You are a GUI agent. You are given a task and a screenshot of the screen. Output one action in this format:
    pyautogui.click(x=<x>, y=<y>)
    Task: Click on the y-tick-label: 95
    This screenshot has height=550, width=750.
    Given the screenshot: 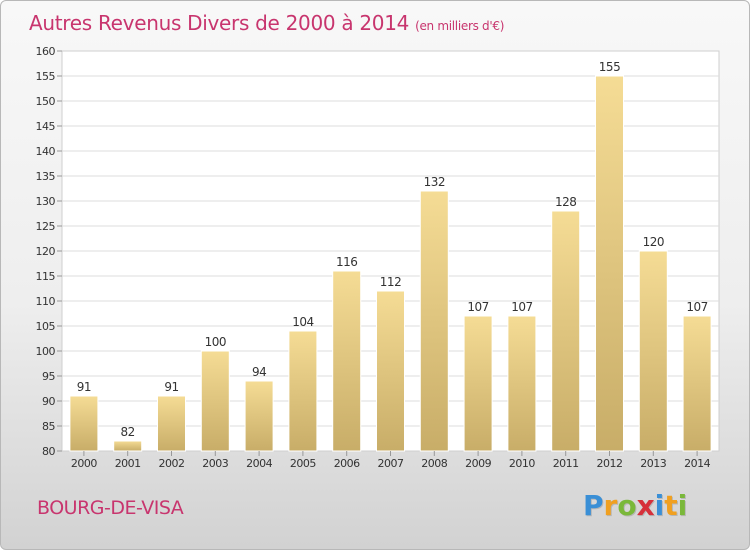 What is the action you would take?
    pyautogui.click(x=48, y=376)
    